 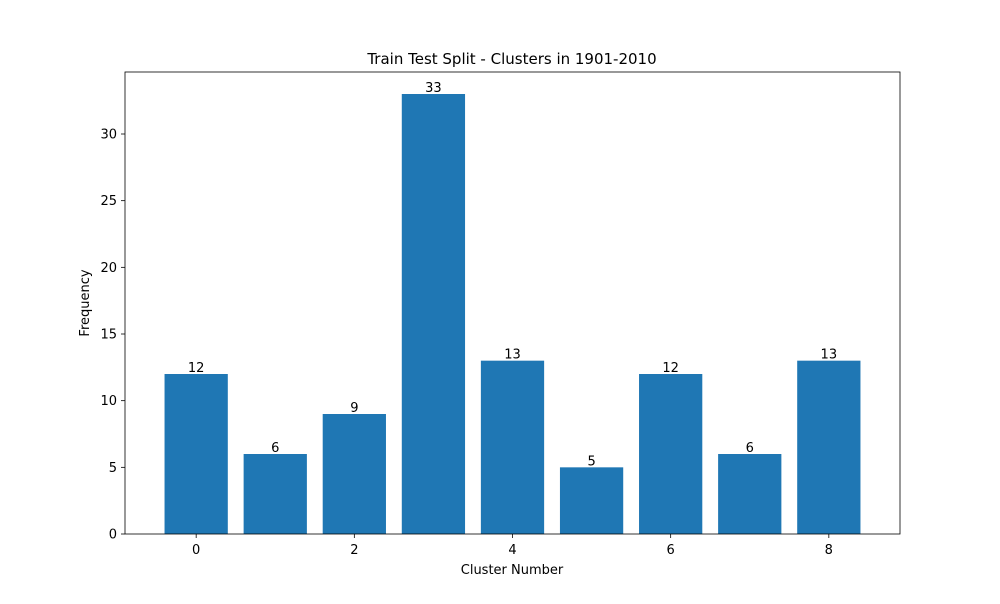 What do you see at coordinates (85, 302) in the screenshot?
I see `y-axis-label: Frequency` at bounding box center [85, 302].